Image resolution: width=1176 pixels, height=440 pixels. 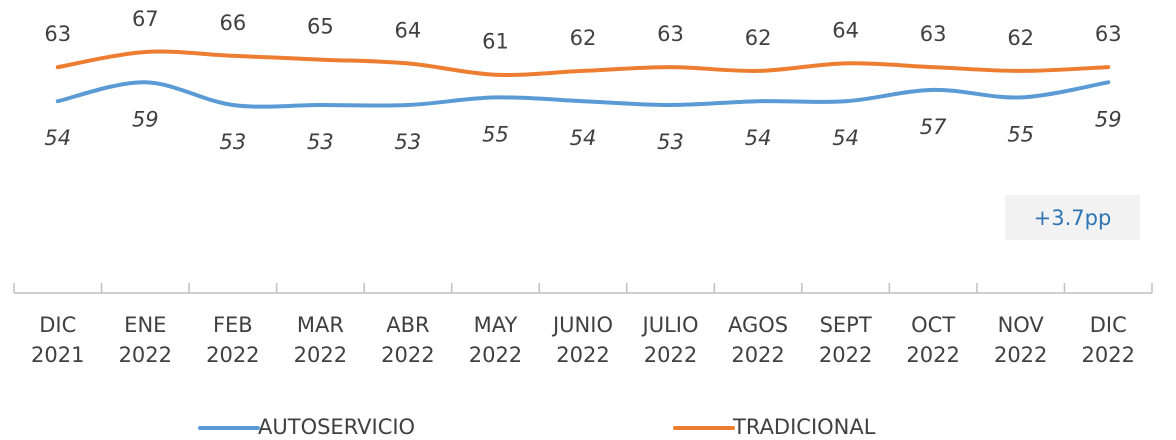 What do you see at coordinates (1108, 340) in the screenshot?
I see `x-tick-label: DIC 2022` at bounding box center [1108, 340].